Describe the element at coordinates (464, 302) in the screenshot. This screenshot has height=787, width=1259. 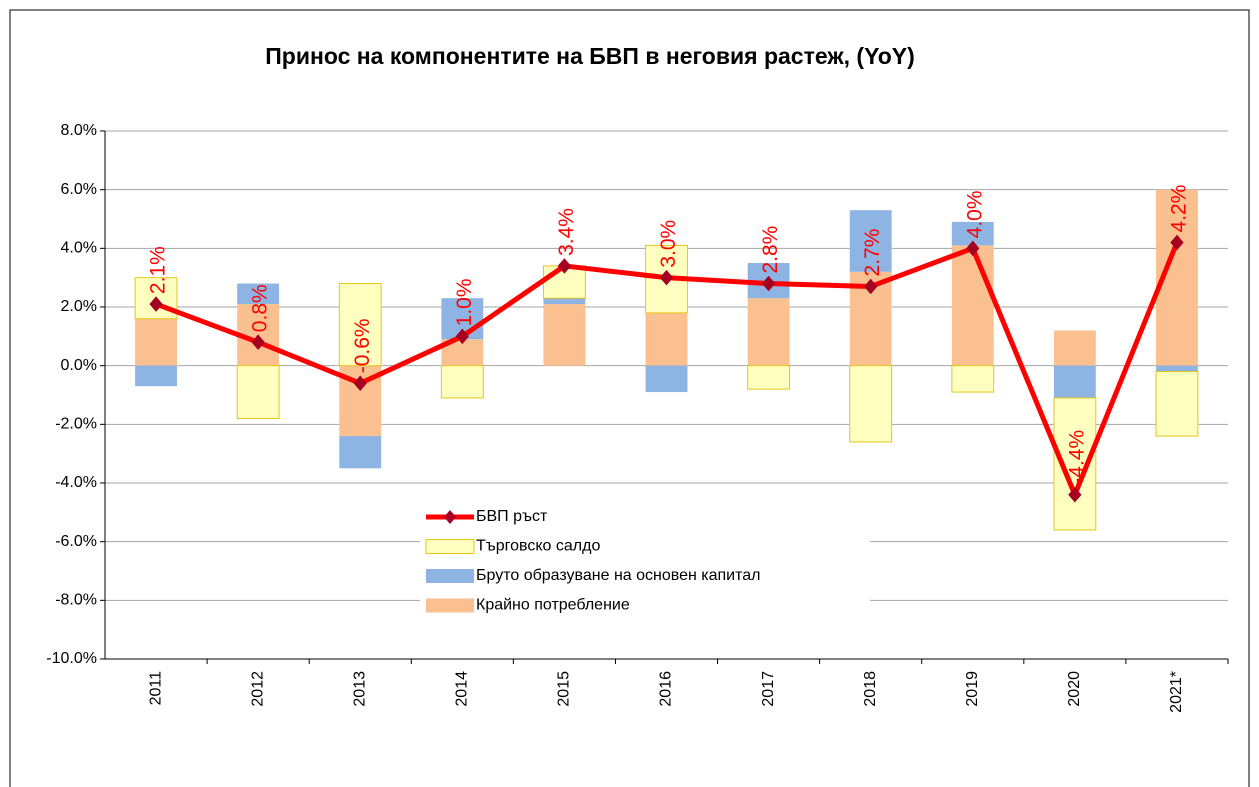
I see `data-label: 1.0%` at that location.